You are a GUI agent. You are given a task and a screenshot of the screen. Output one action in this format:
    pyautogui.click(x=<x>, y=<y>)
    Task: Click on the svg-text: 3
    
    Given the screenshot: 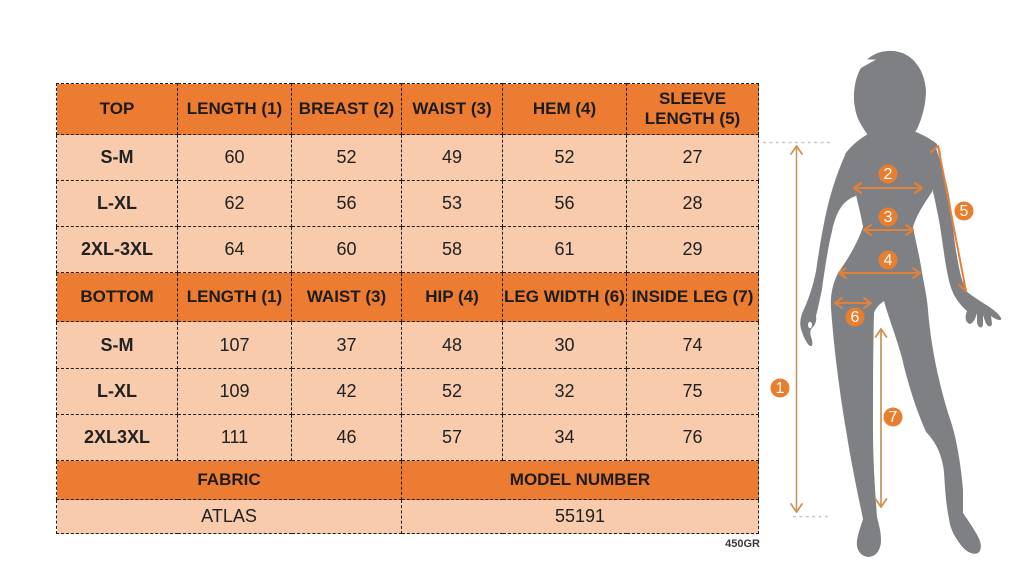 What is the action you would take?
    pyautogui.click(x=888, y=217)
    